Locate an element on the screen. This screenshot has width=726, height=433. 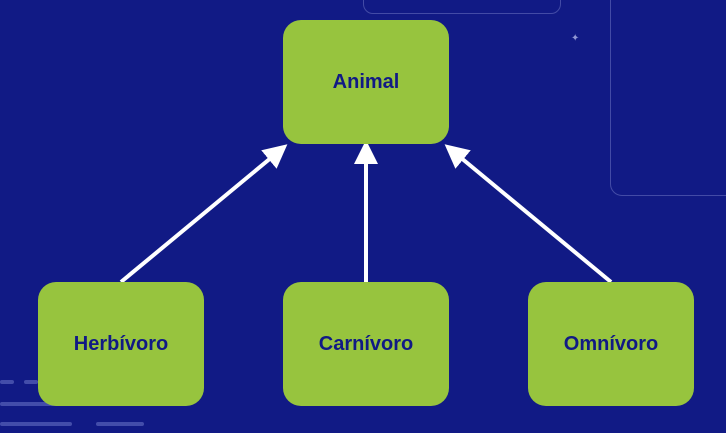
node-label: Omnívoro is located at coordinates (611, 343).